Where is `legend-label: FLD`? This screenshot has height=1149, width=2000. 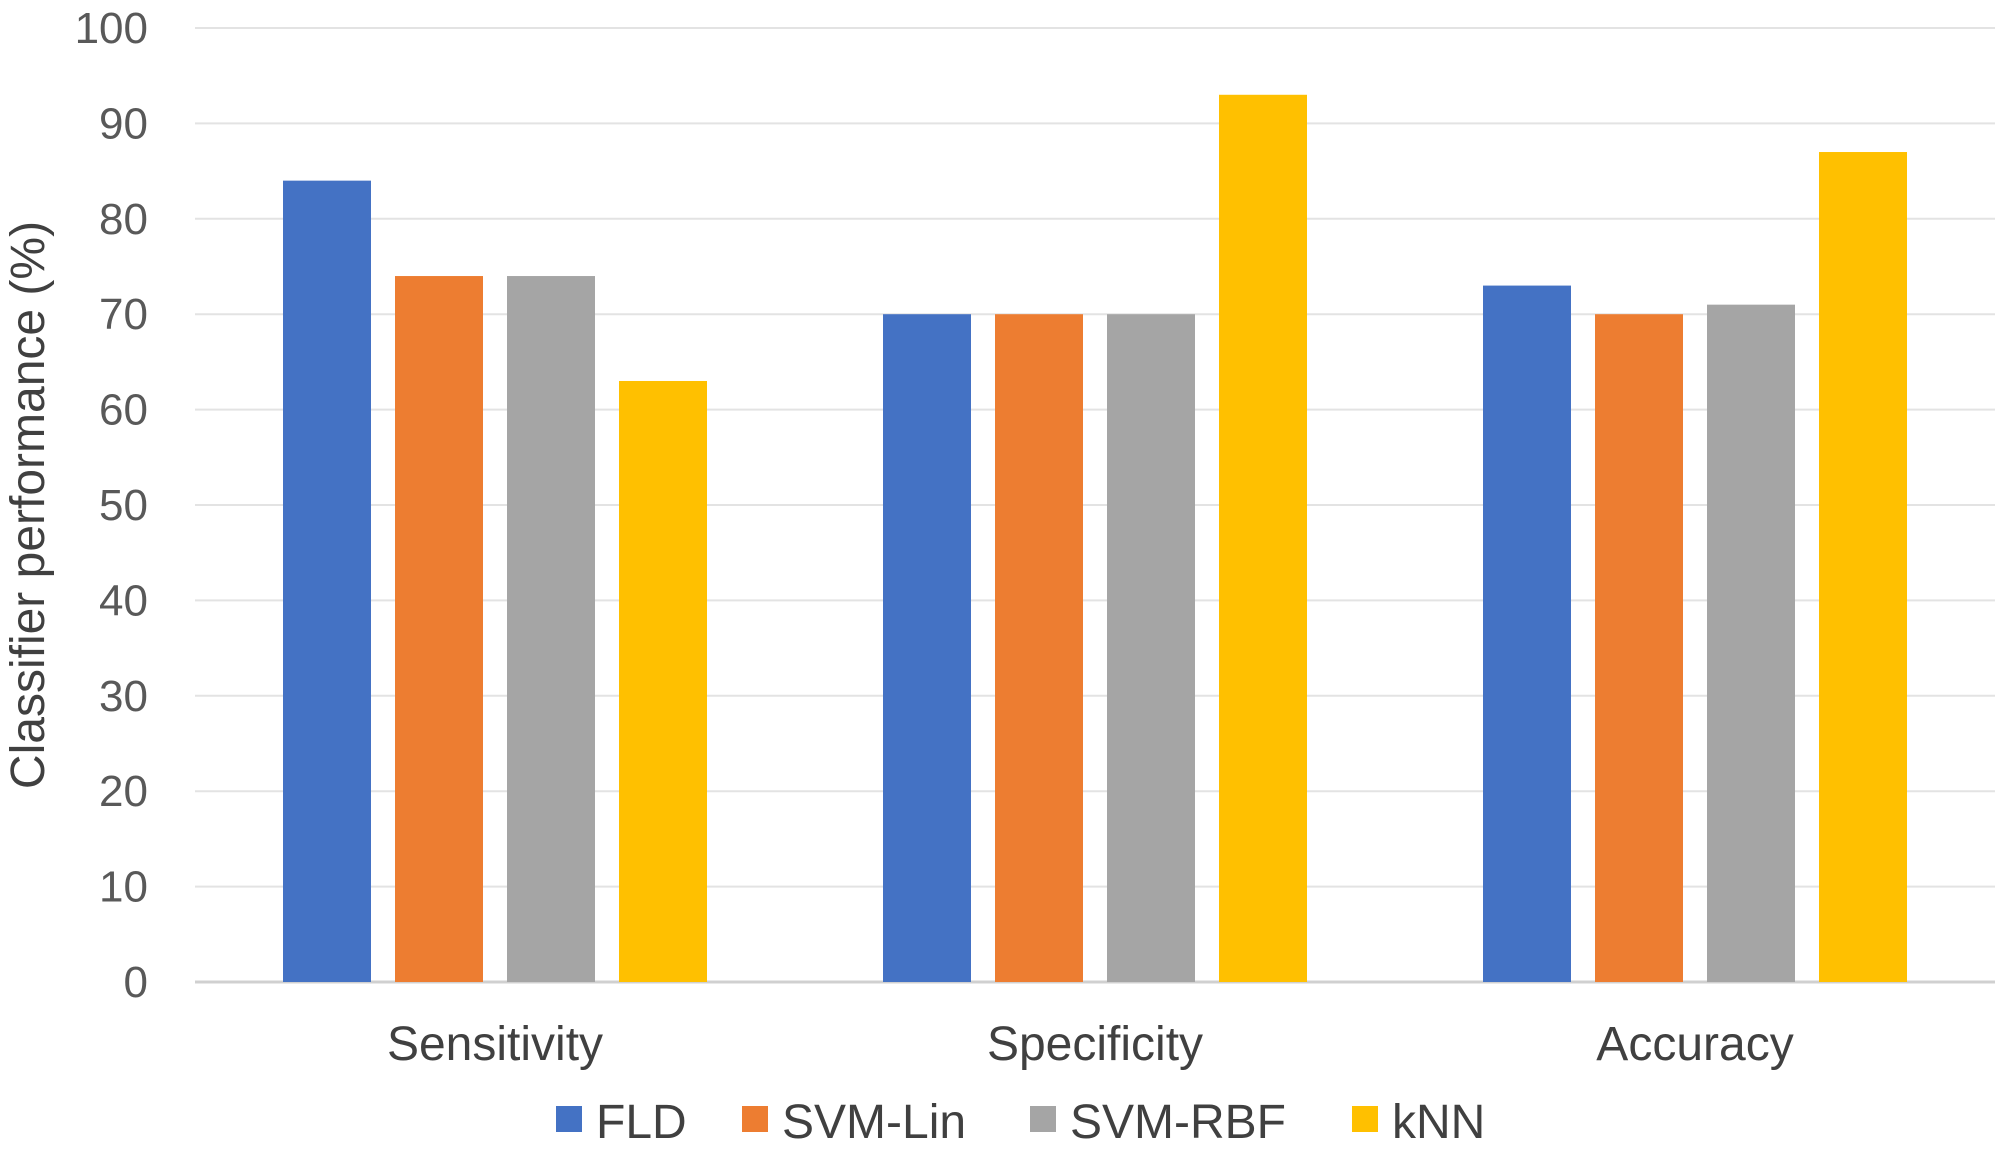
legend-label: FLD is located at coordinates (641, 1122).